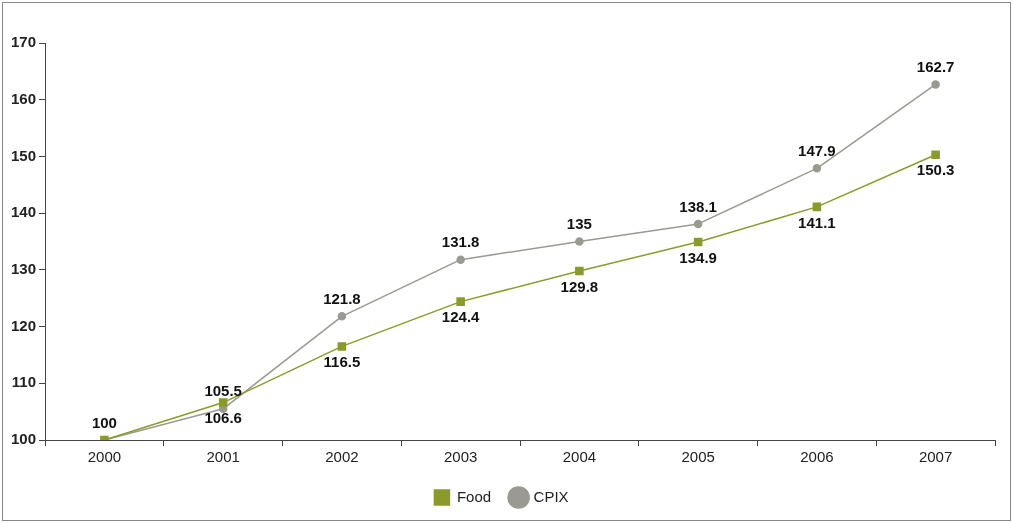 The image size is (1013, 523). I want to click on data-label: 124.4, so click(461, 317).